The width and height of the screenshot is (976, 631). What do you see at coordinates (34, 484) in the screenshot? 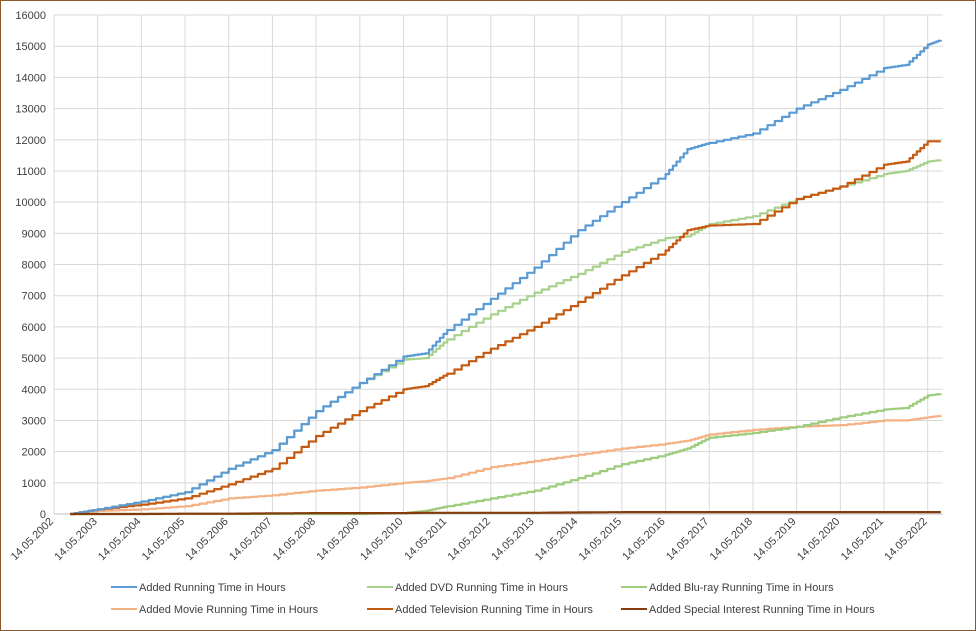
I see `y-tick-label: 1000` at bounding box center [34, 484].